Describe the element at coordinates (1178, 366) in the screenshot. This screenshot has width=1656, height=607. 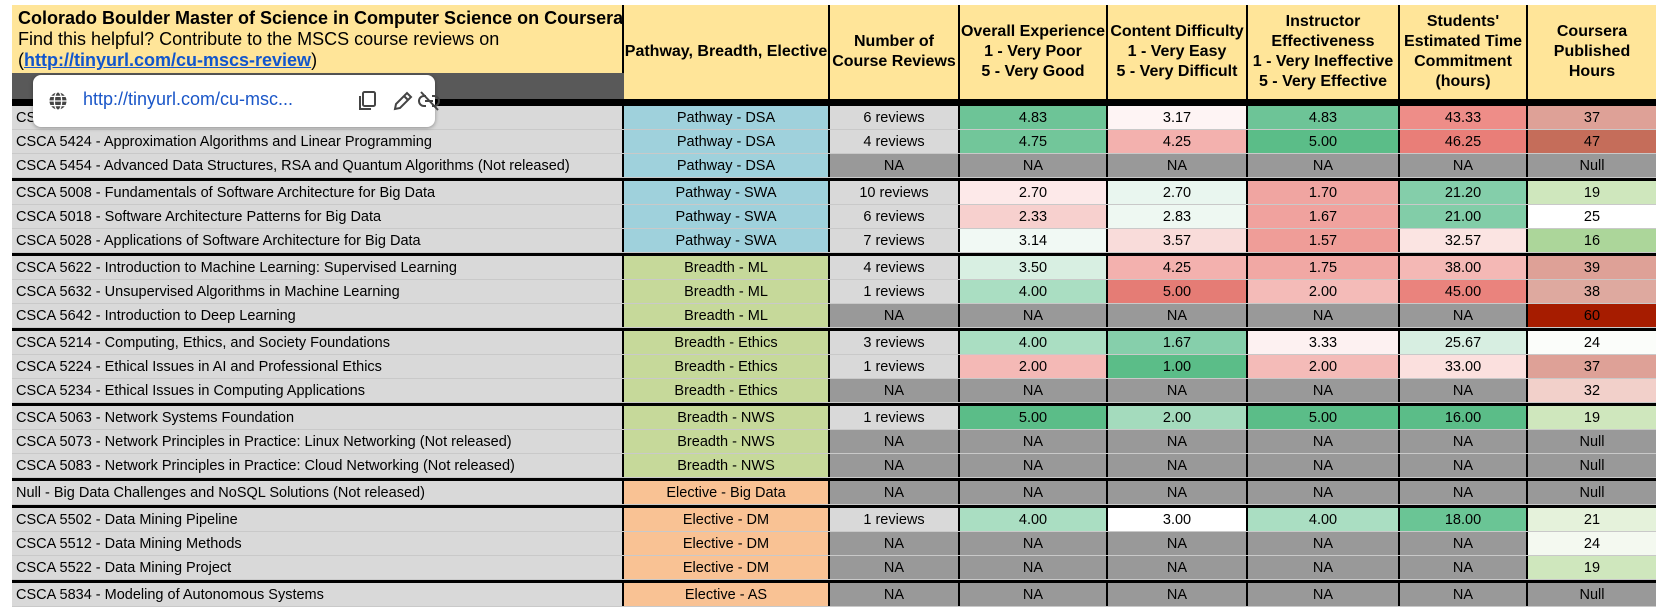
I see `cell-difficulty: 1.00` at that location.